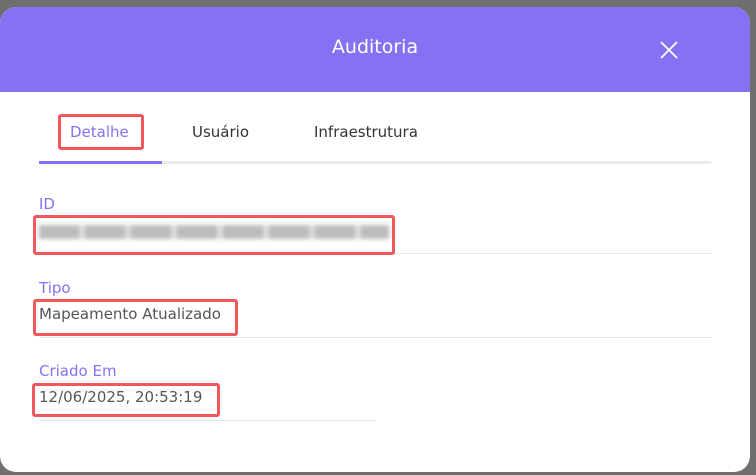 This screenshot has height=475, width=756. Describe the element at coordinates (669, 50) in the screenshot. I see `close-icon` at that location.